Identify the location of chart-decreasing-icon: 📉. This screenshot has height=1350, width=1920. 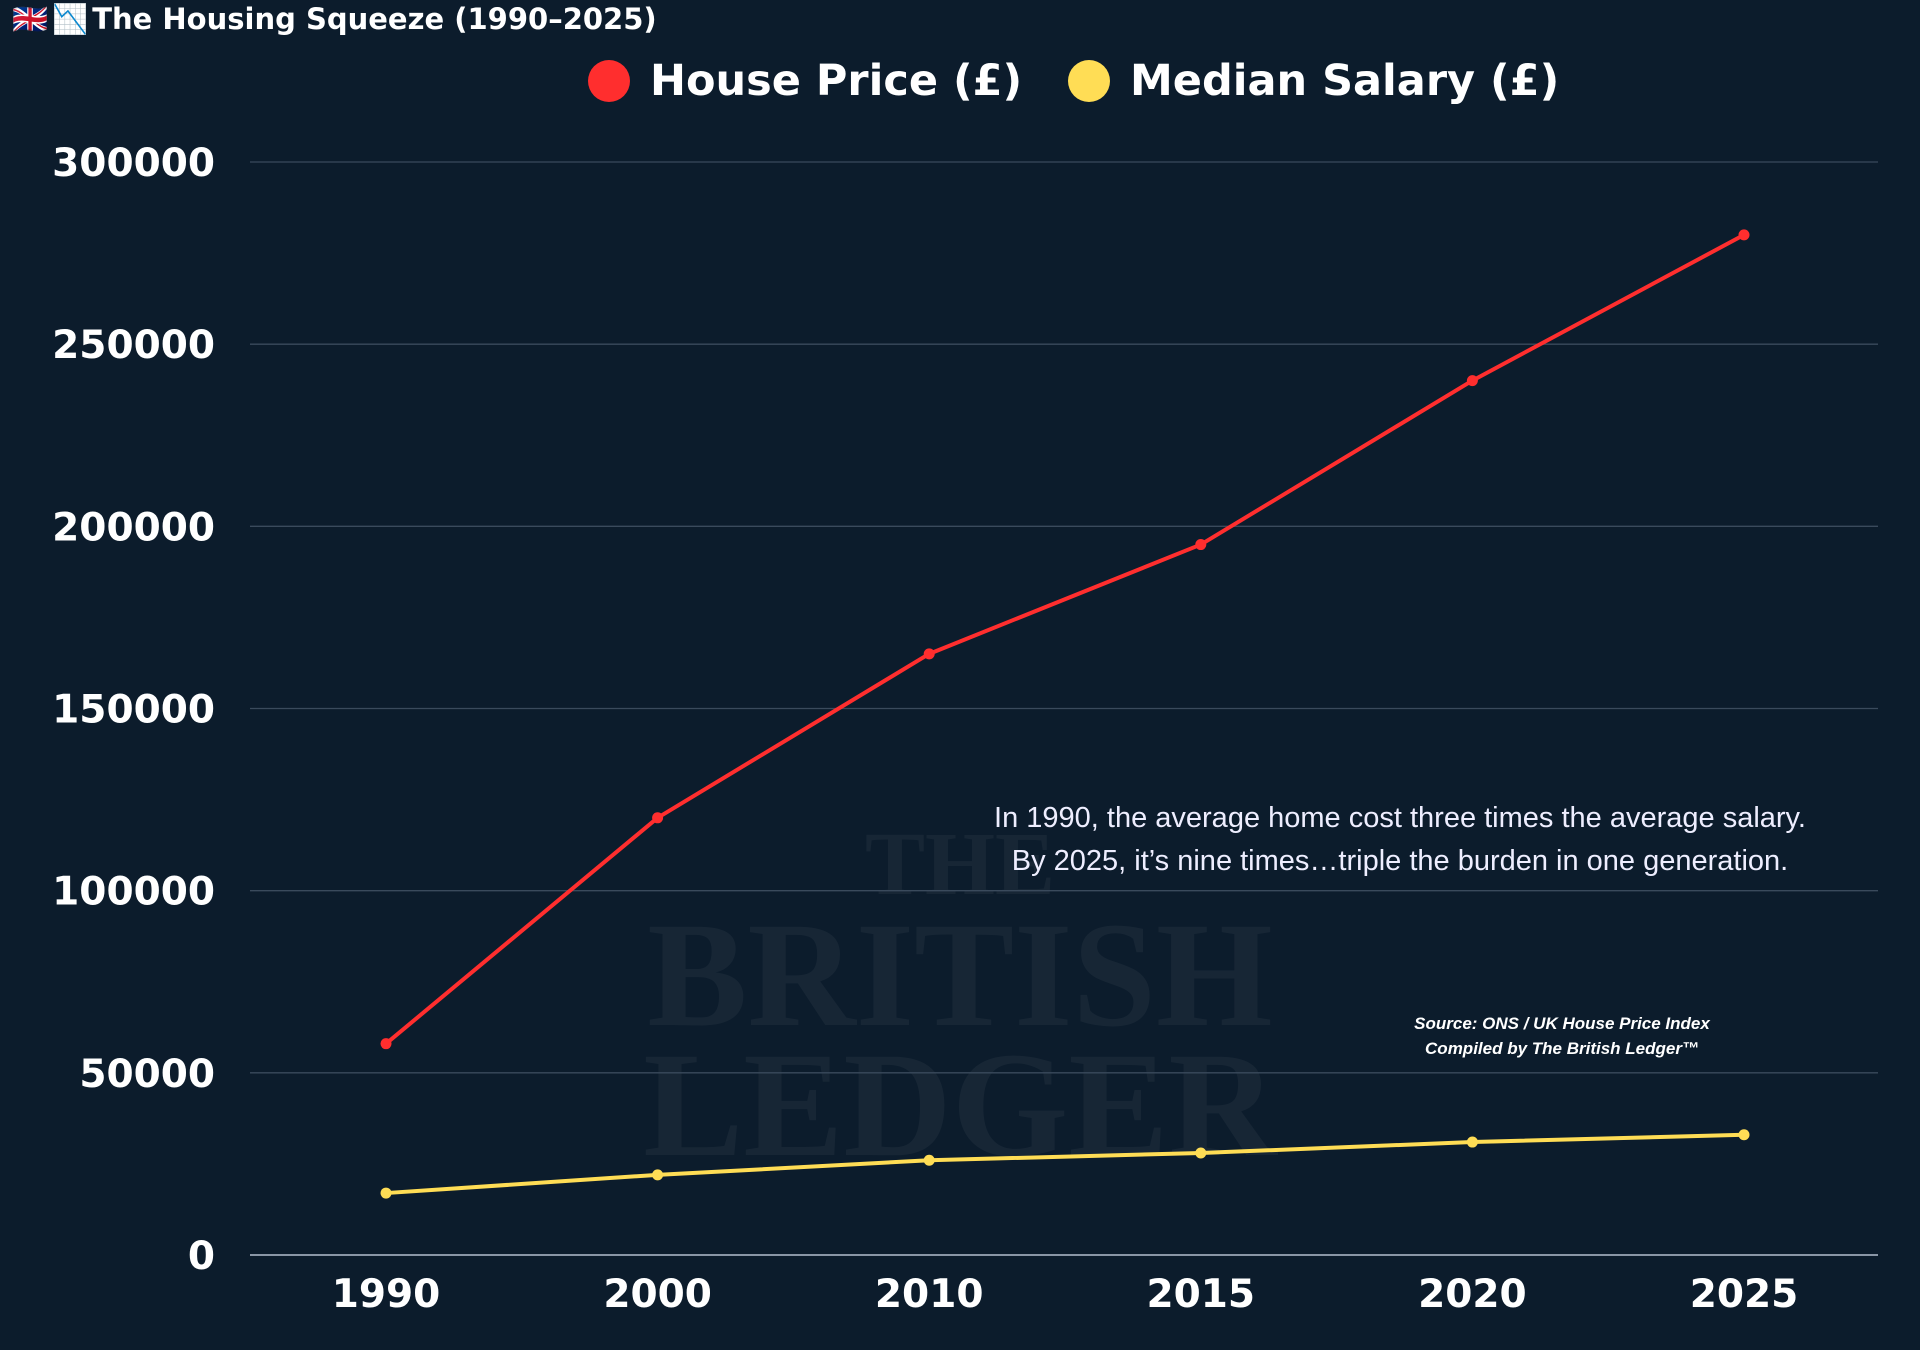
(70, 19).